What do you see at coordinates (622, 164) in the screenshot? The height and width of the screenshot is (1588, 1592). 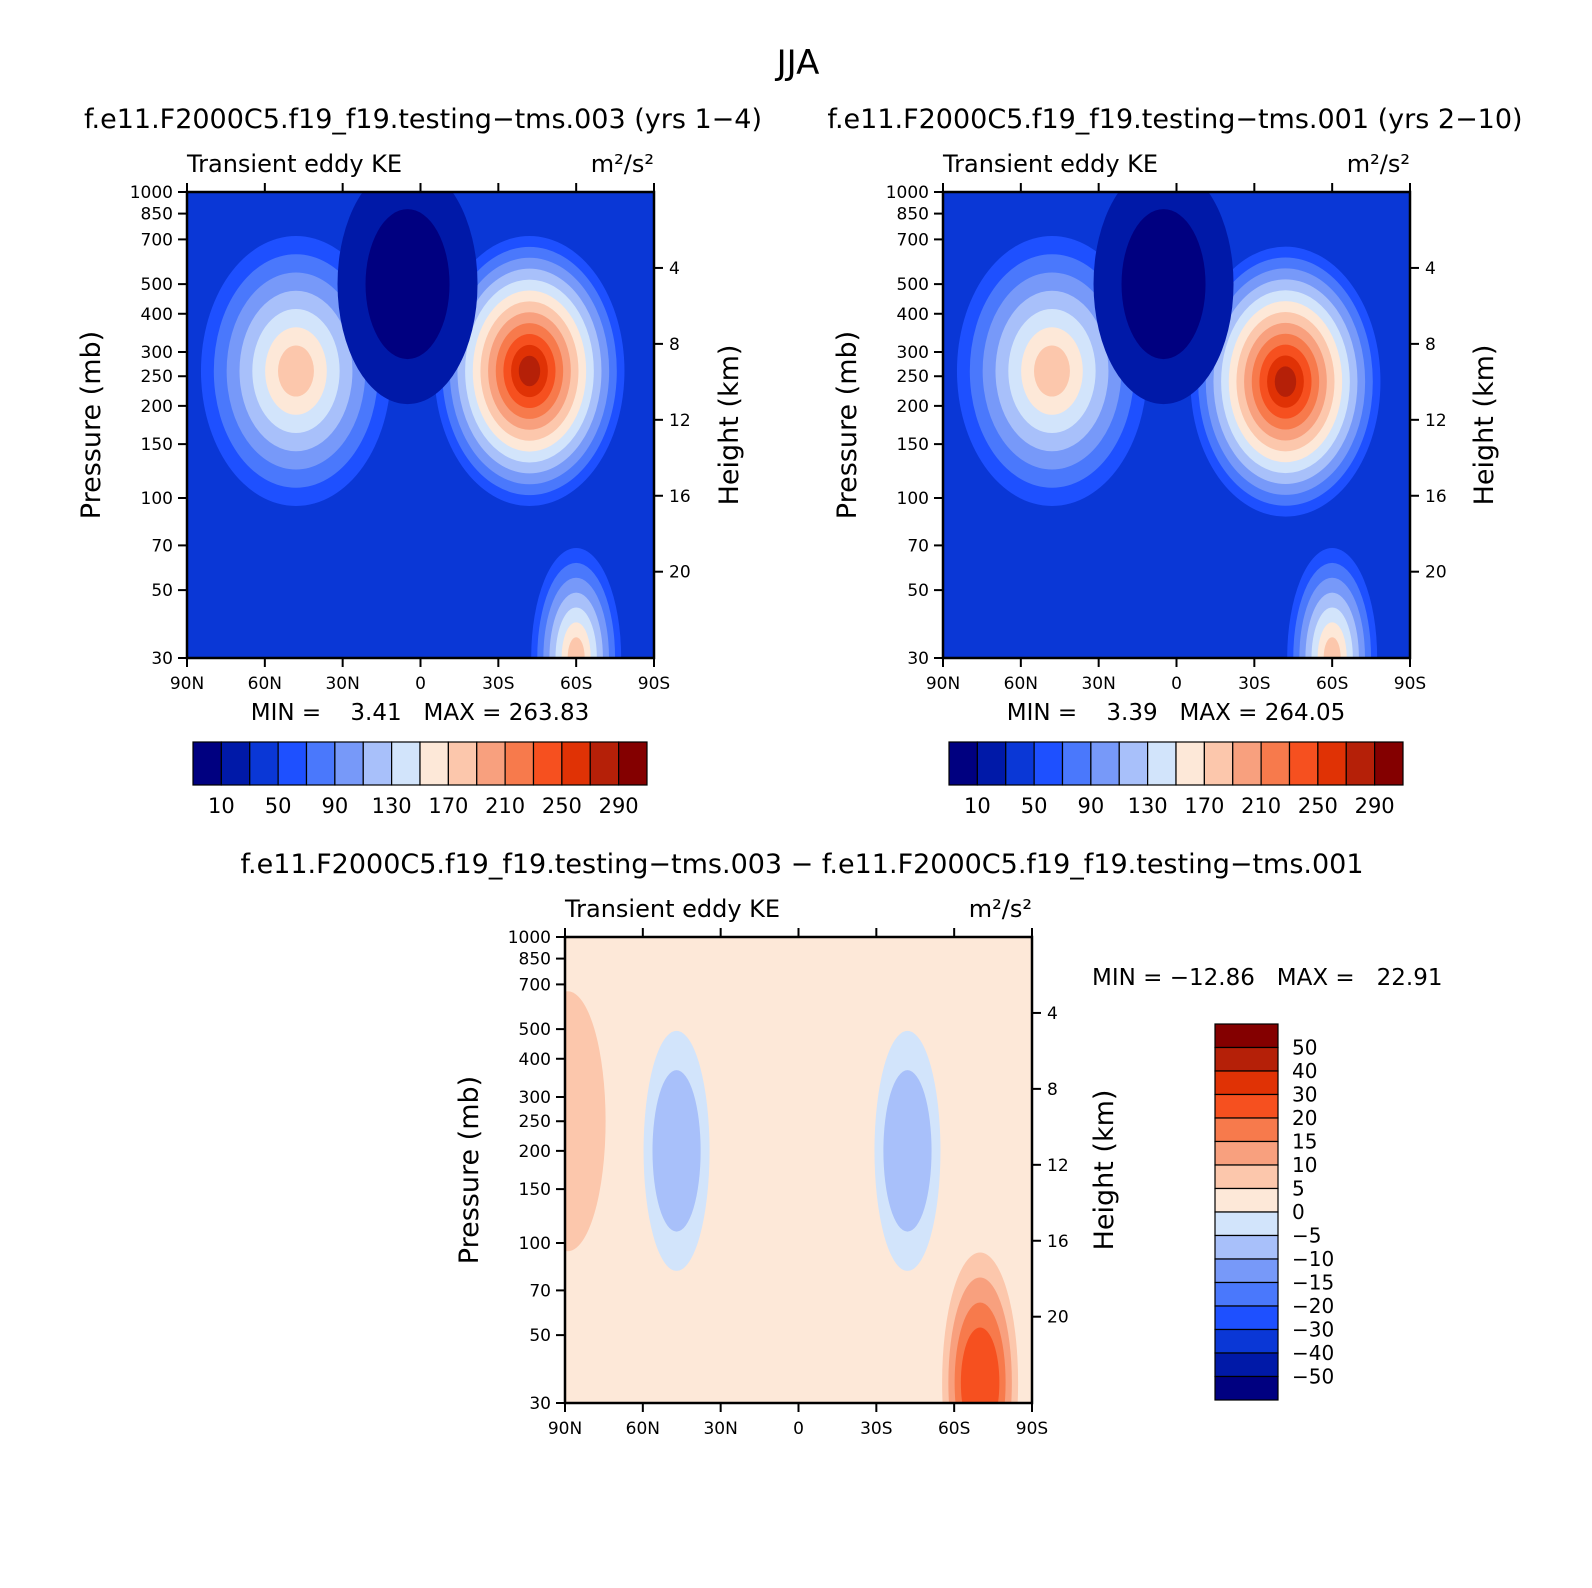 I see `panel-case1-units: m²/s²` at bounding box center [622, 164].